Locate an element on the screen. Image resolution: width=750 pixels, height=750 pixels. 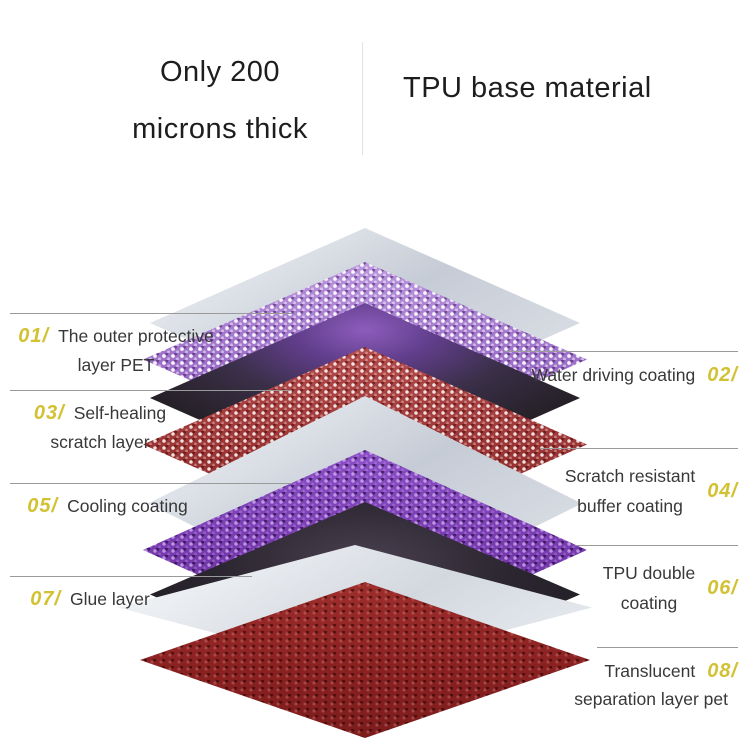
layer-number: 03/ is located at coordinates (49, 413).